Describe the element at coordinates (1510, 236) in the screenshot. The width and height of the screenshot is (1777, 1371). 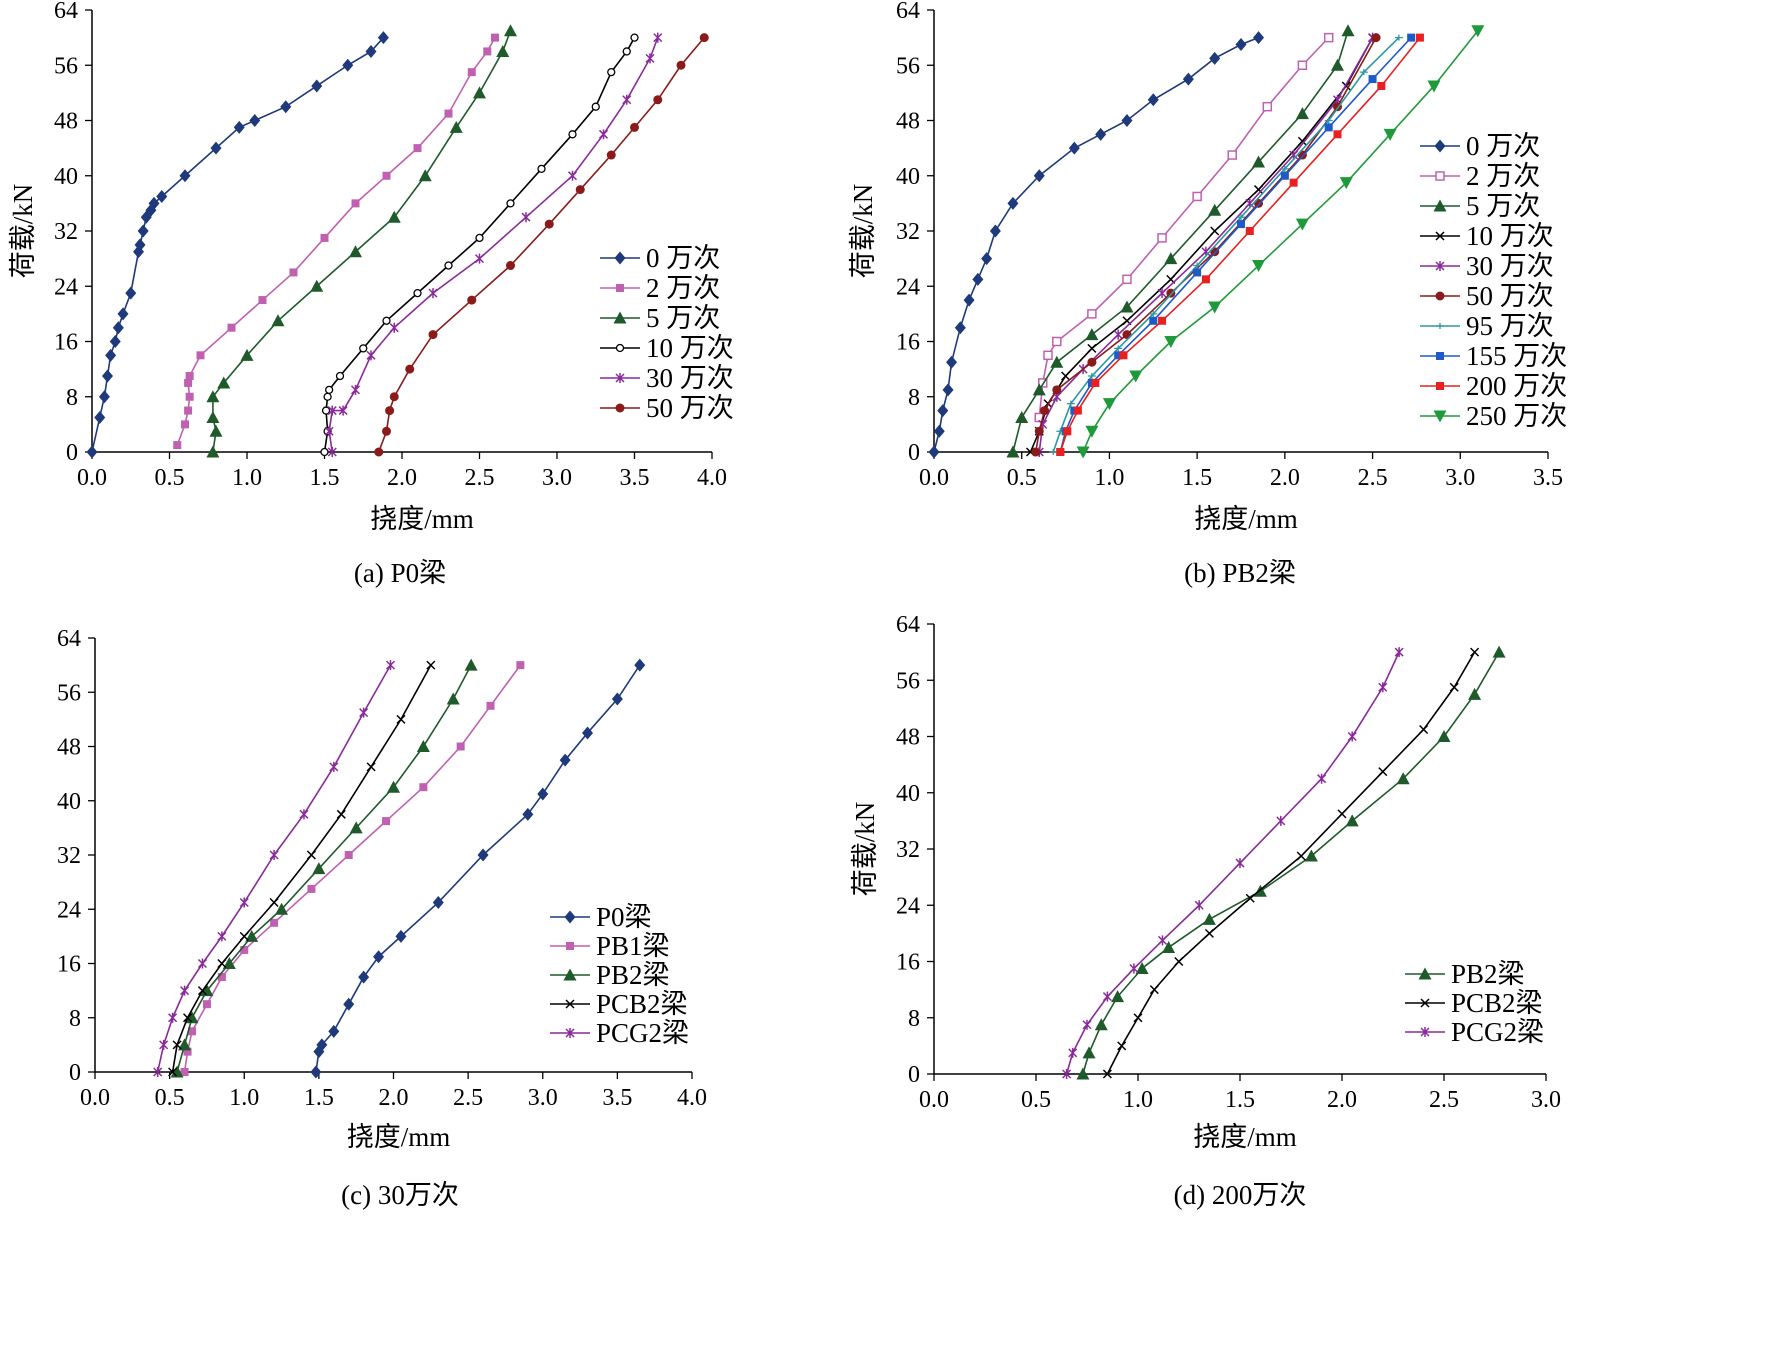
I see `legend-label: 10 万次` at that location.